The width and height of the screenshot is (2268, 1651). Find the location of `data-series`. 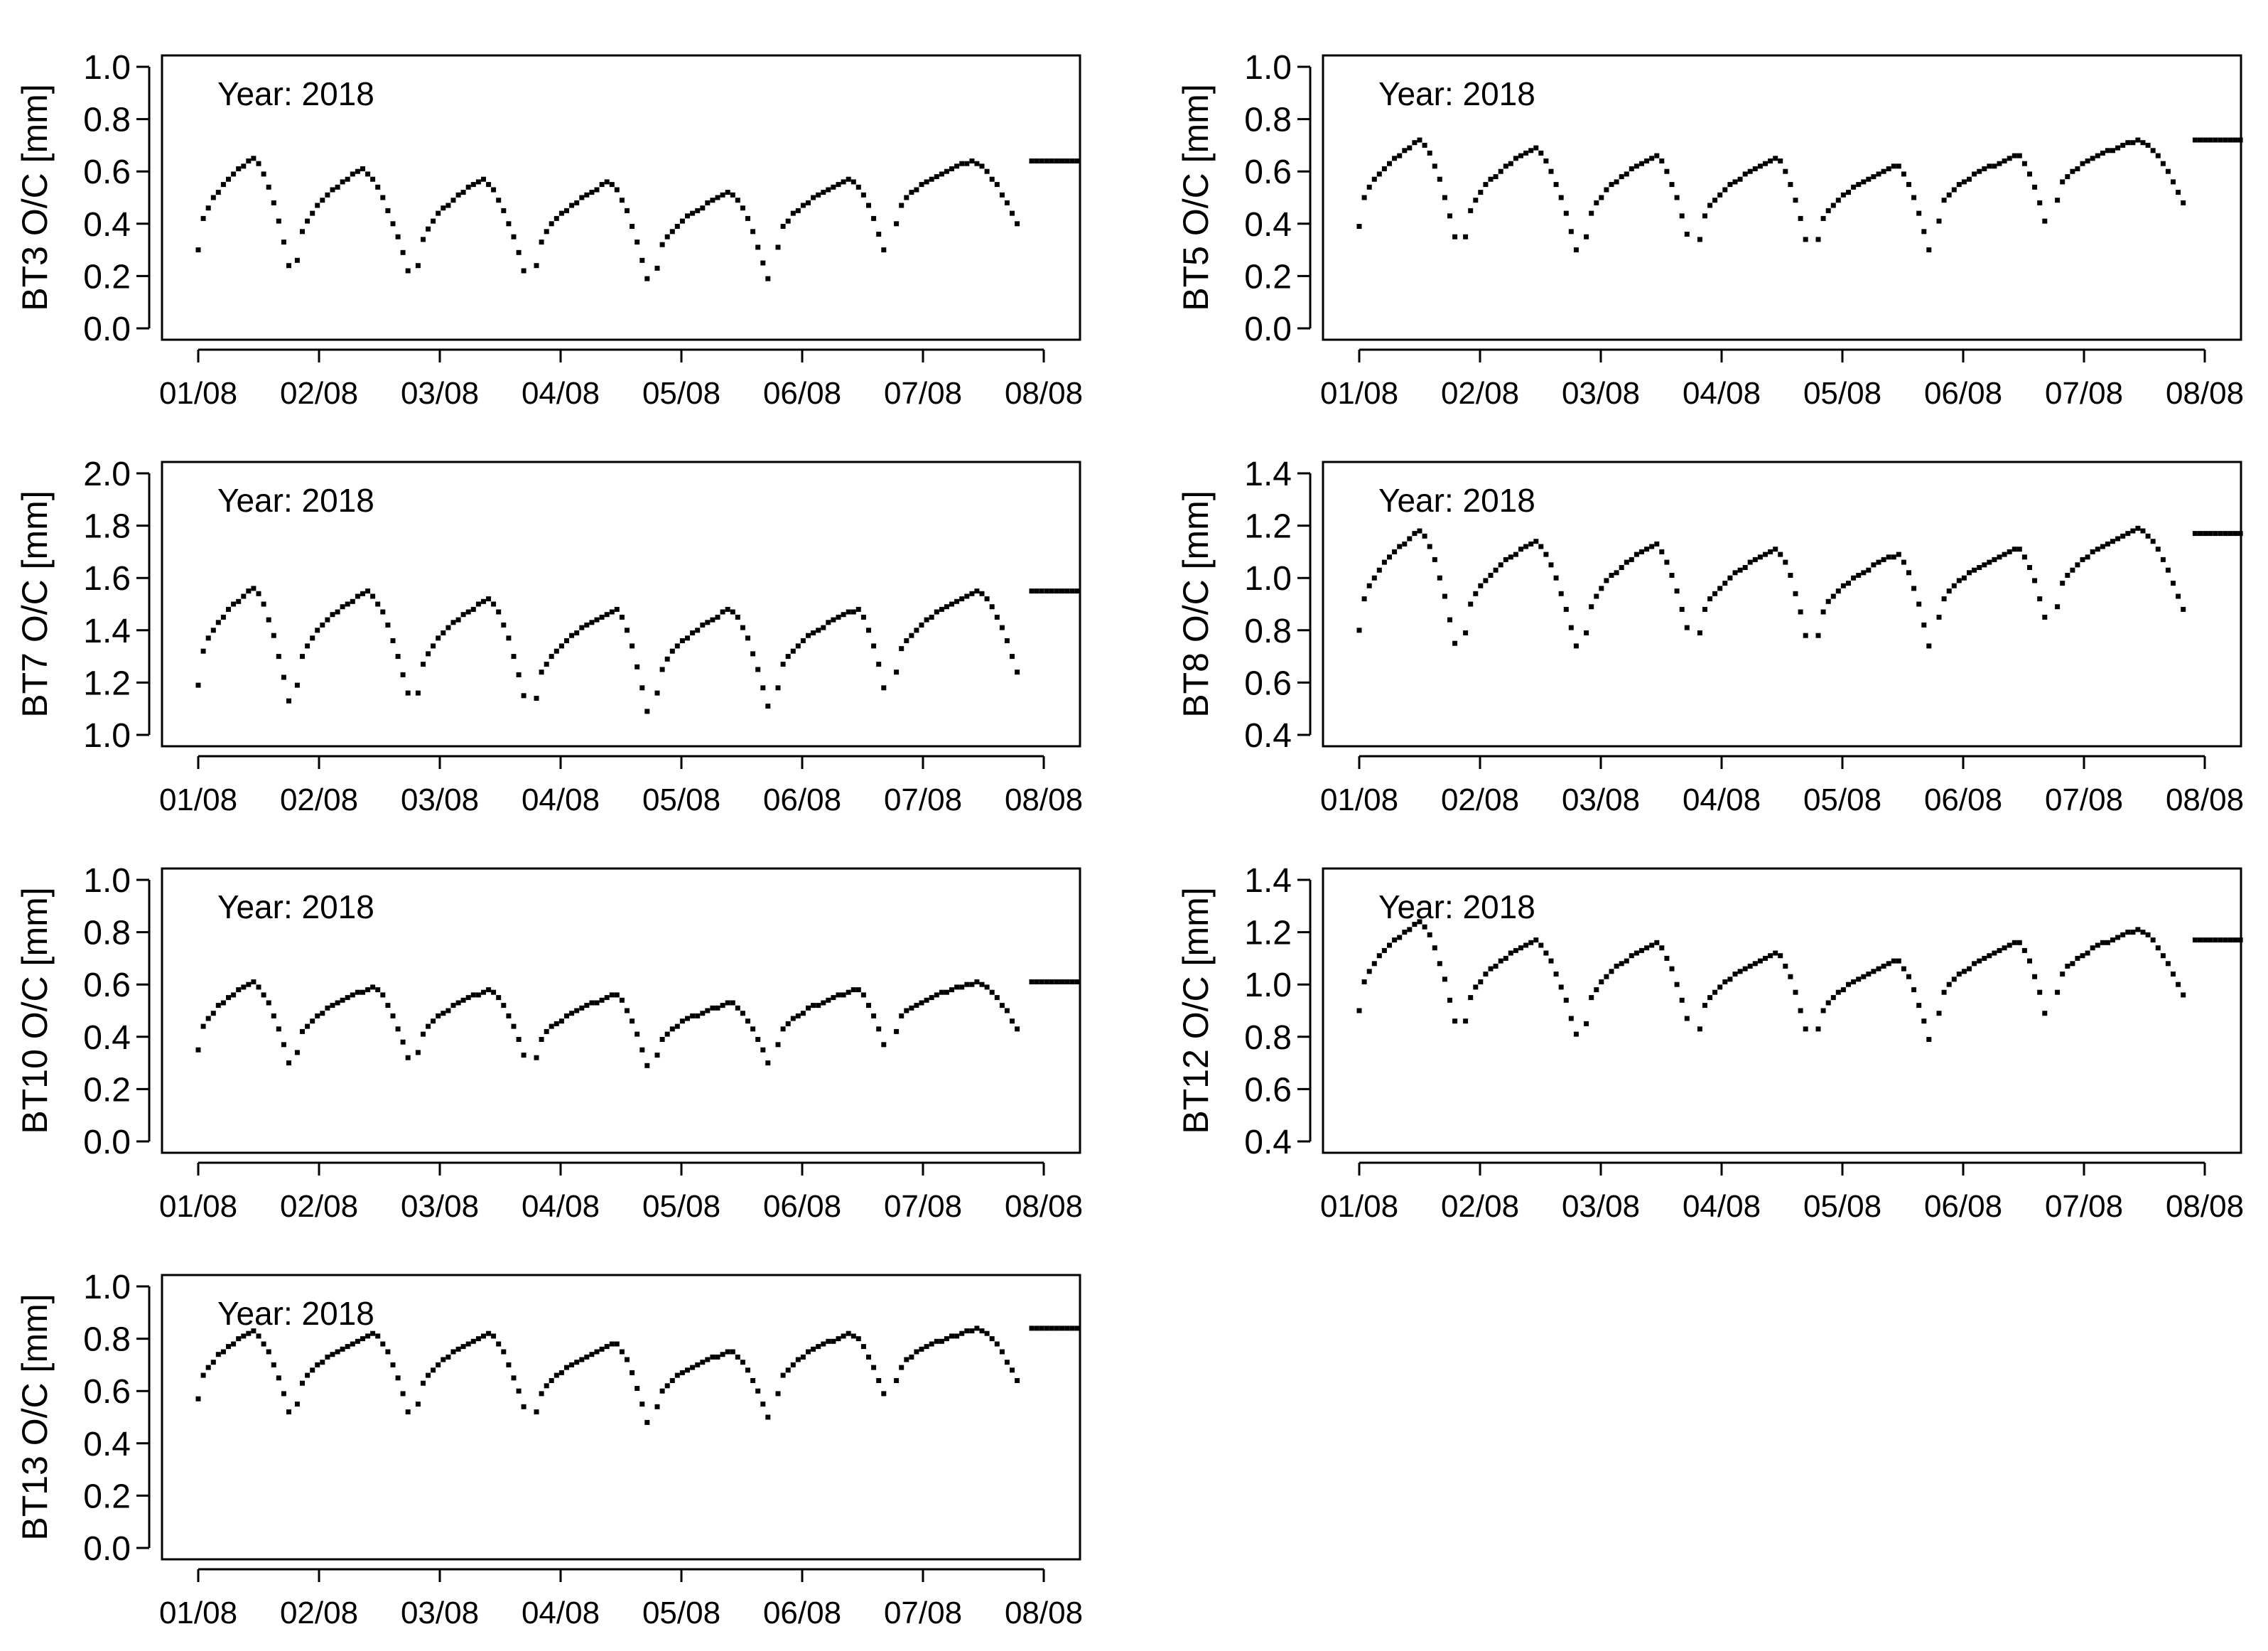

data-series is located at coordinates (637, 218).